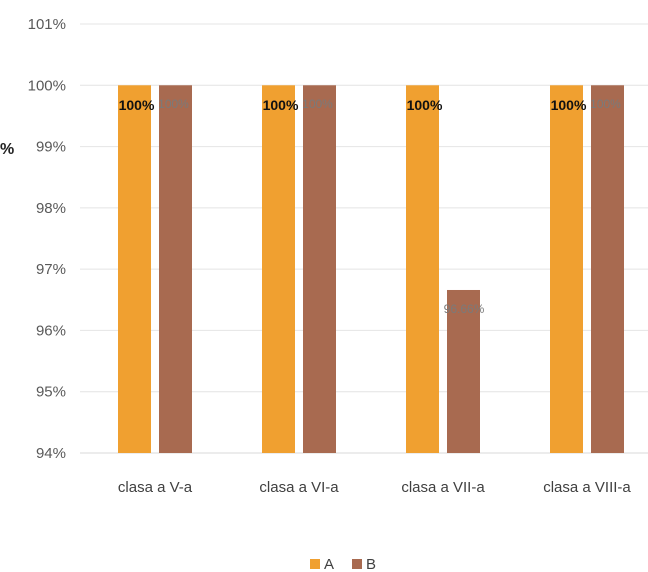 The image size is (648, 572). Describe the element at coordinates (47, 24) in the screenshot. I see `y-tick-label: 101%` at that location.